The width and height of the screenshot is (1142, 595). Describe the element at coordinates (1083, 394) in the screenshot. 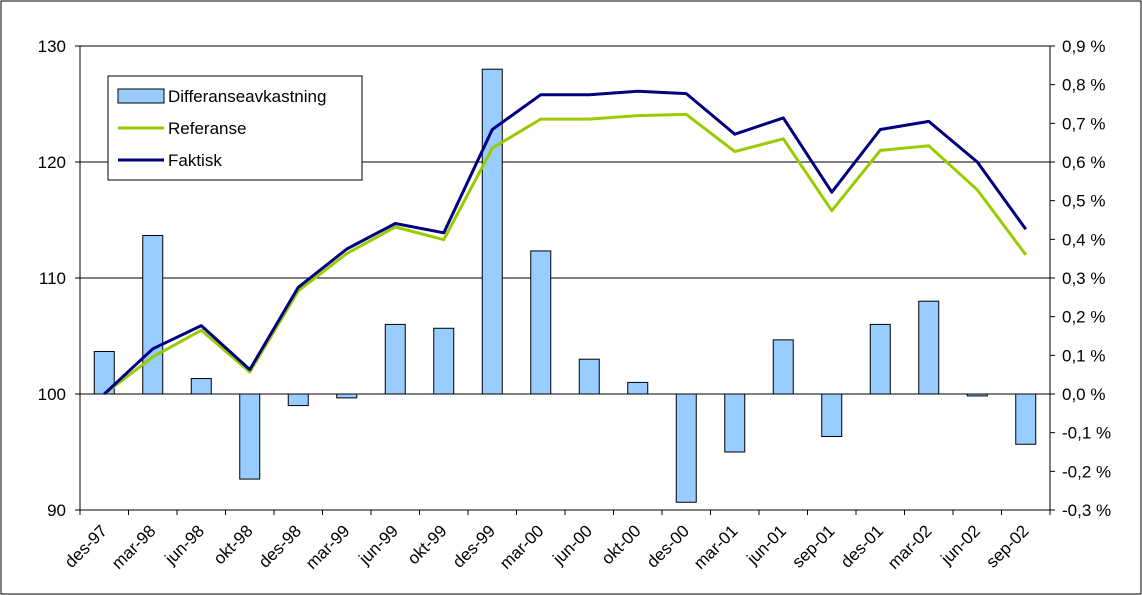

I see `right-tick-label: 0,0 %` at that location.